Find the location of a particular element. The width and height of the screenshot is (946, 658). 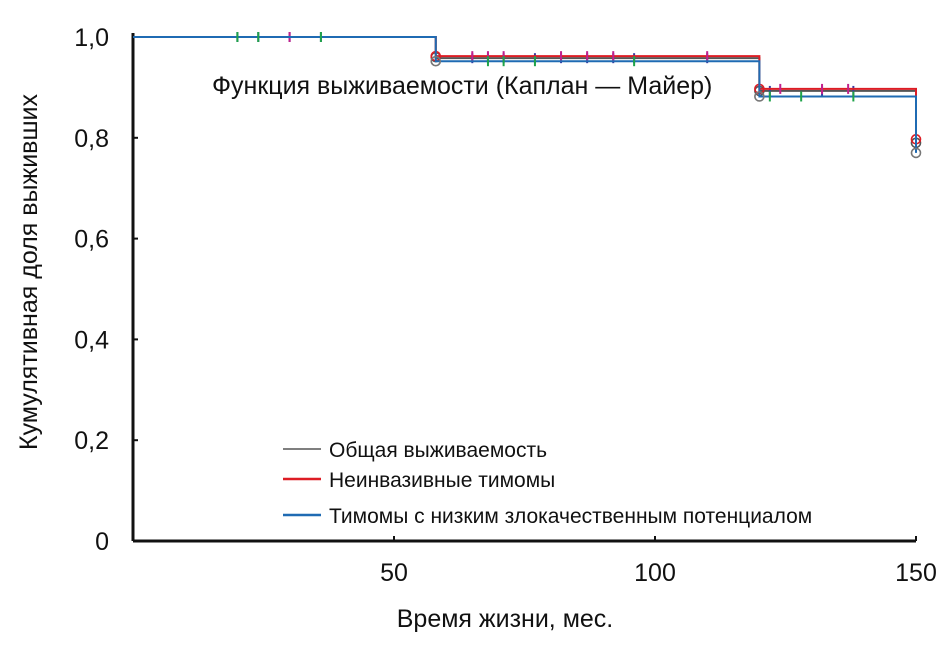

x-tick-label: 150 is located at coordinates (916, 573).